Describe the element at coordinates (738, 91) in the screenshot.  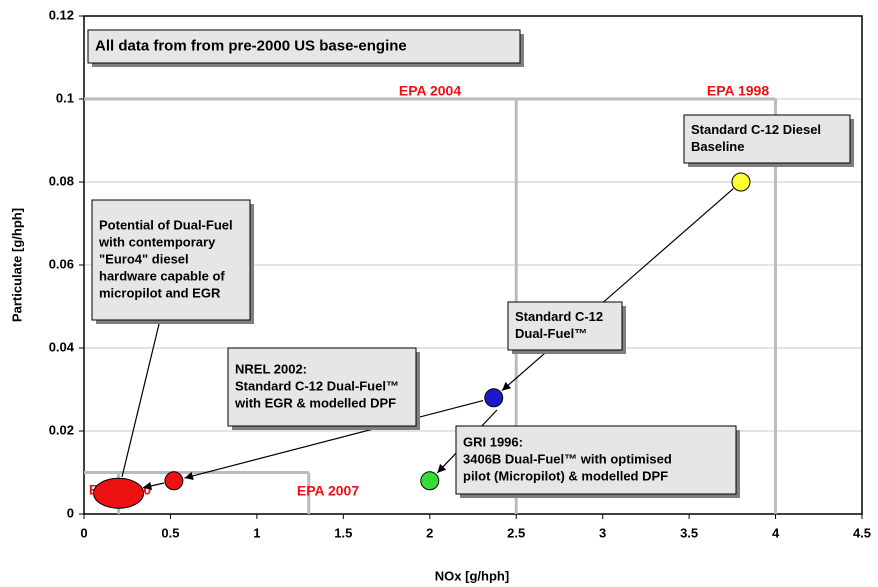
I see `limit-label: EPA 1998` at that location.